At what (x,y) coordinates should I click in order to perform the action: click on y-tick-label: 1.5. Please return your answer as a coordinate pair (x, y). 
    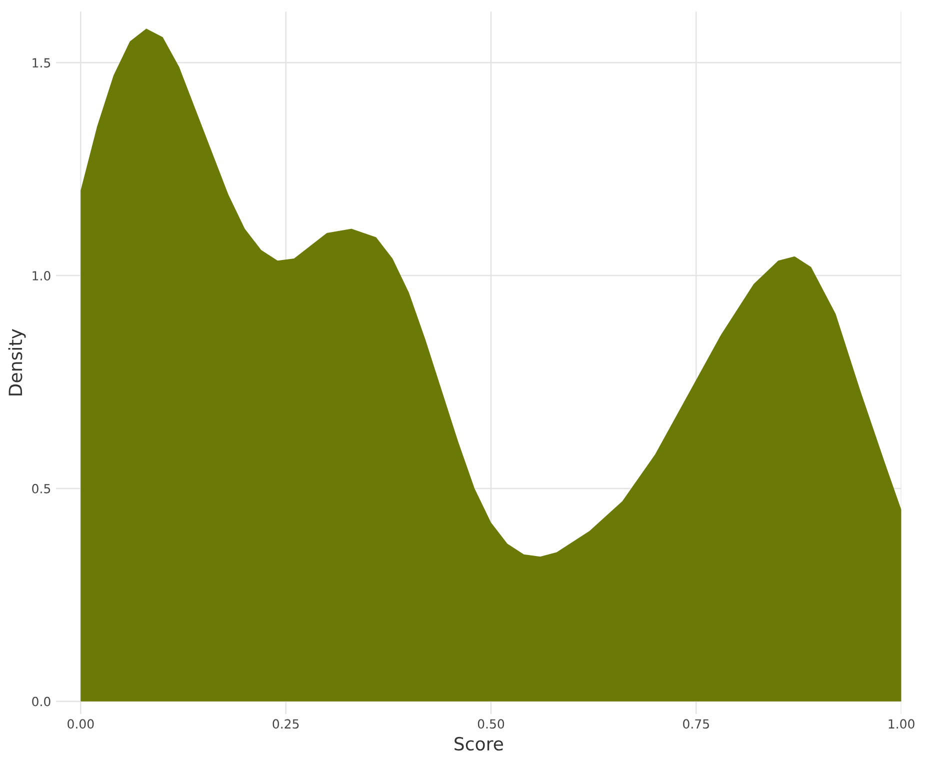
    Looking at the image, I should click on (41, 63).